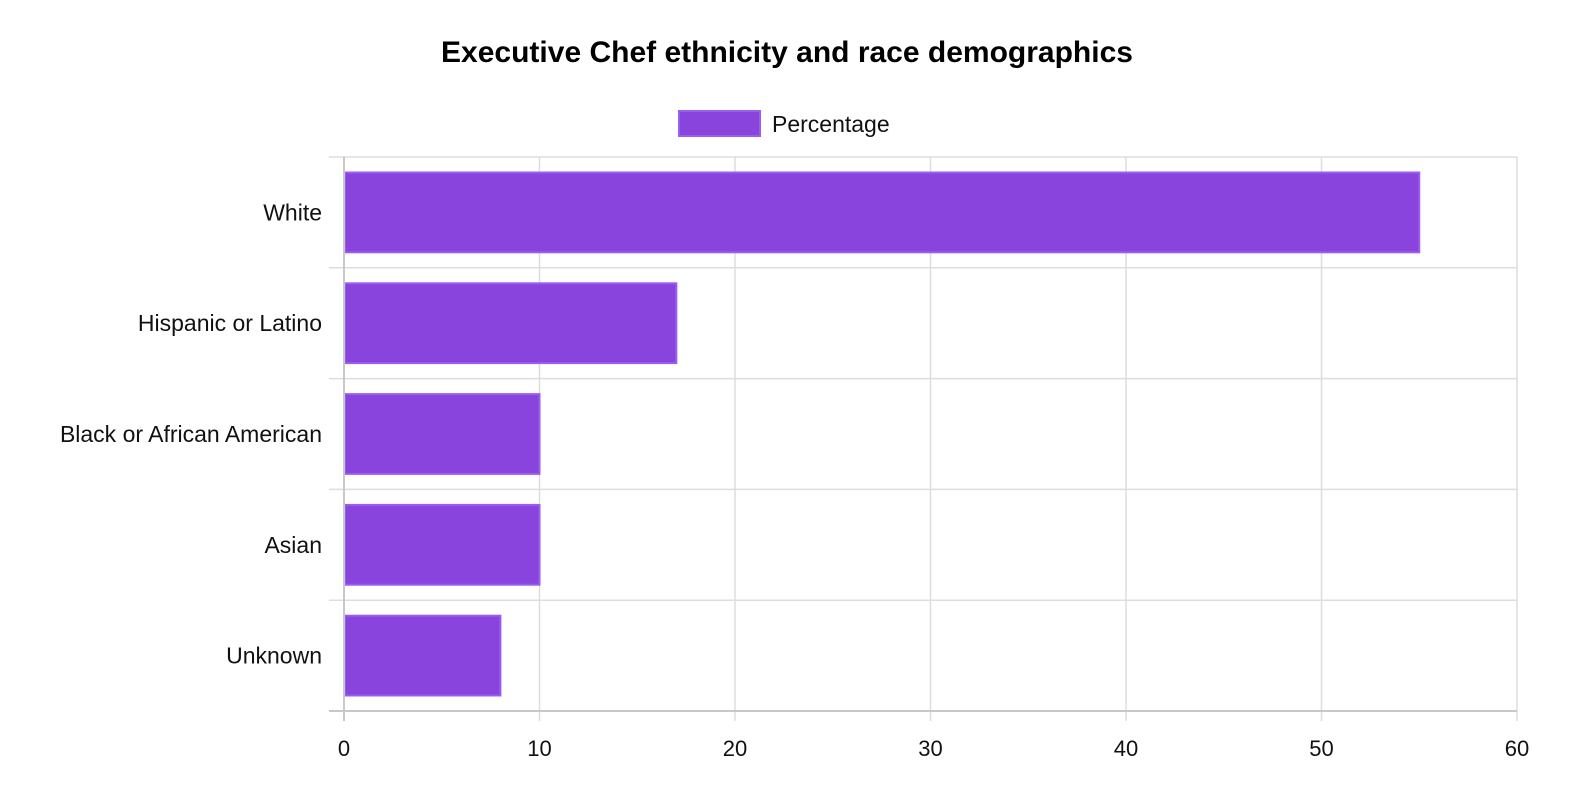  What do you see at coordinates (230, 323) in the screenshot?
I see `category-label: Hispanic or Latino` at bounding box center [230, 323].